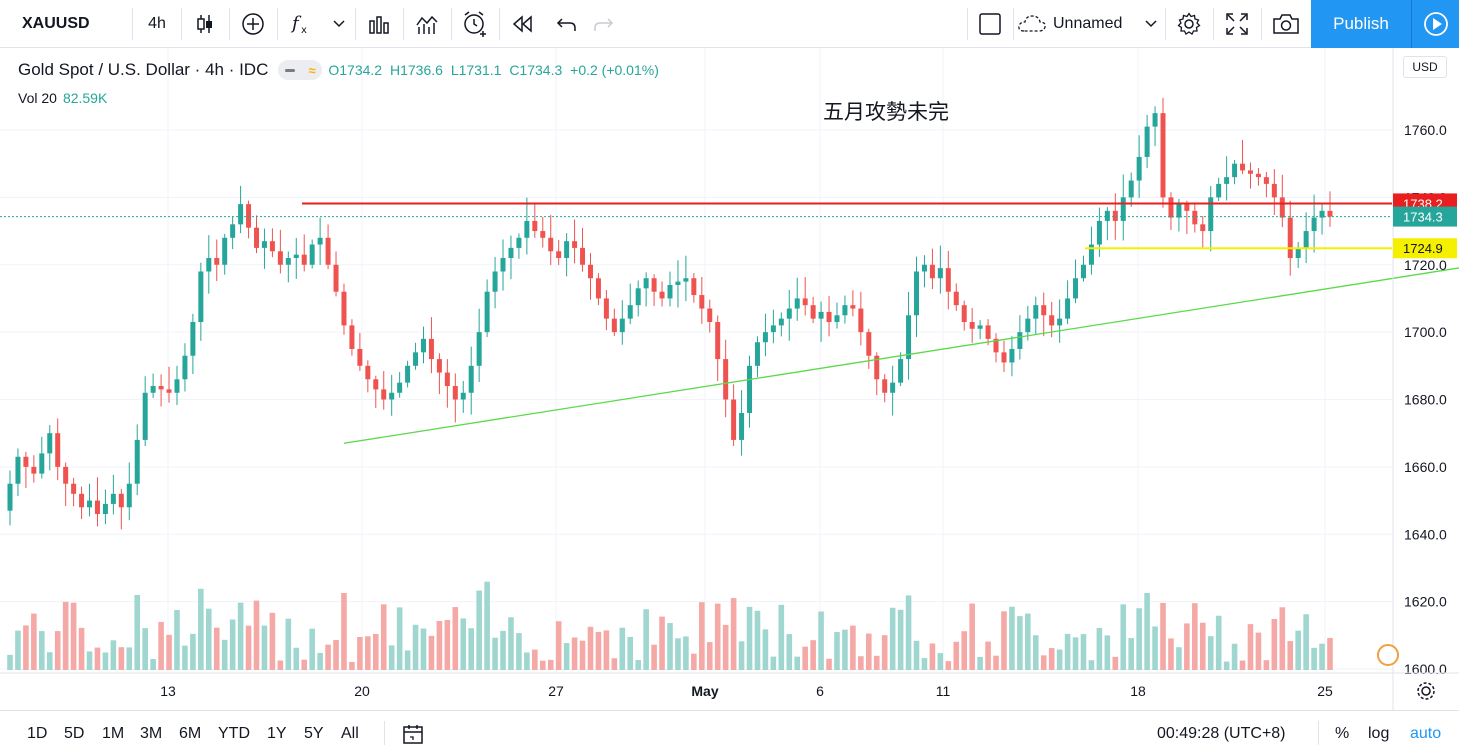 The height and width of the screenshot is (755, 1459). What do you see at coordinates (37, 733) in the screenshot?
I see `range-1d: 1D` at bounding box center [37, 733].